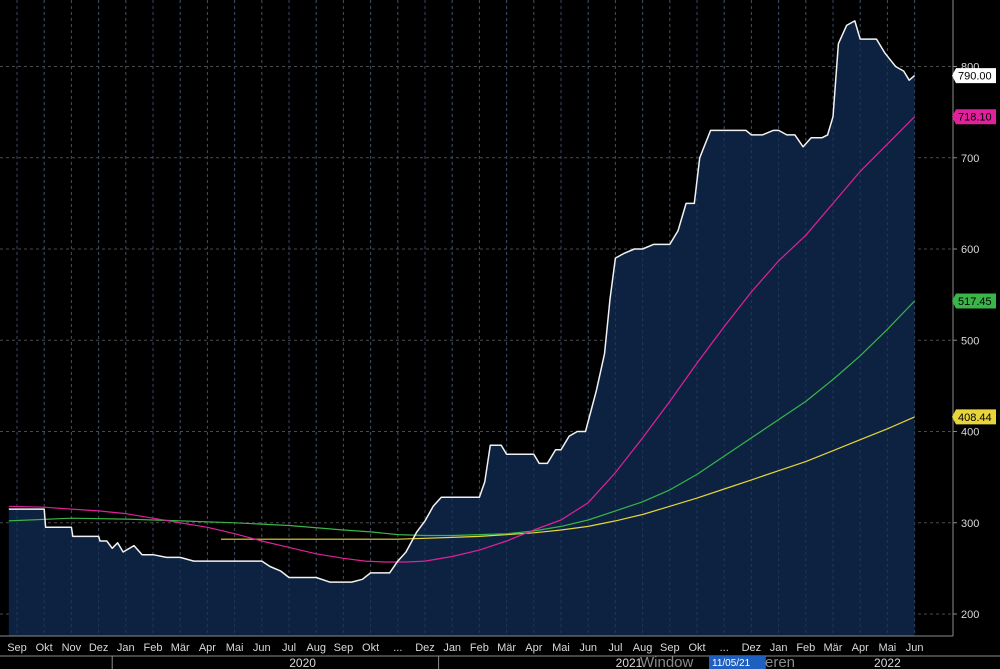  I want to click on date-tag-box, so click(737, 662).